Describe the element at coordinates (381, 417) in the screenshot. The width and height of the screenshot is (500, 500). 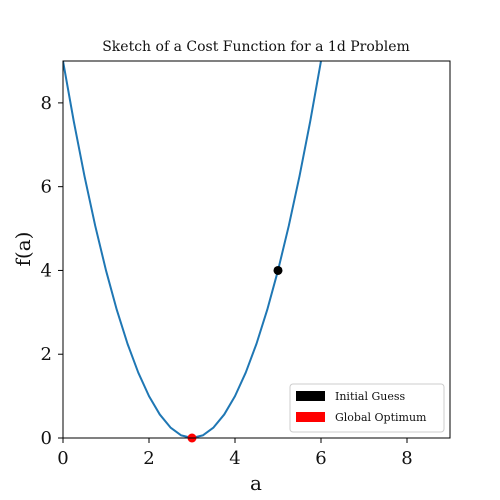
I see `legend-label-global-optimum: Global Optimum` at that location.